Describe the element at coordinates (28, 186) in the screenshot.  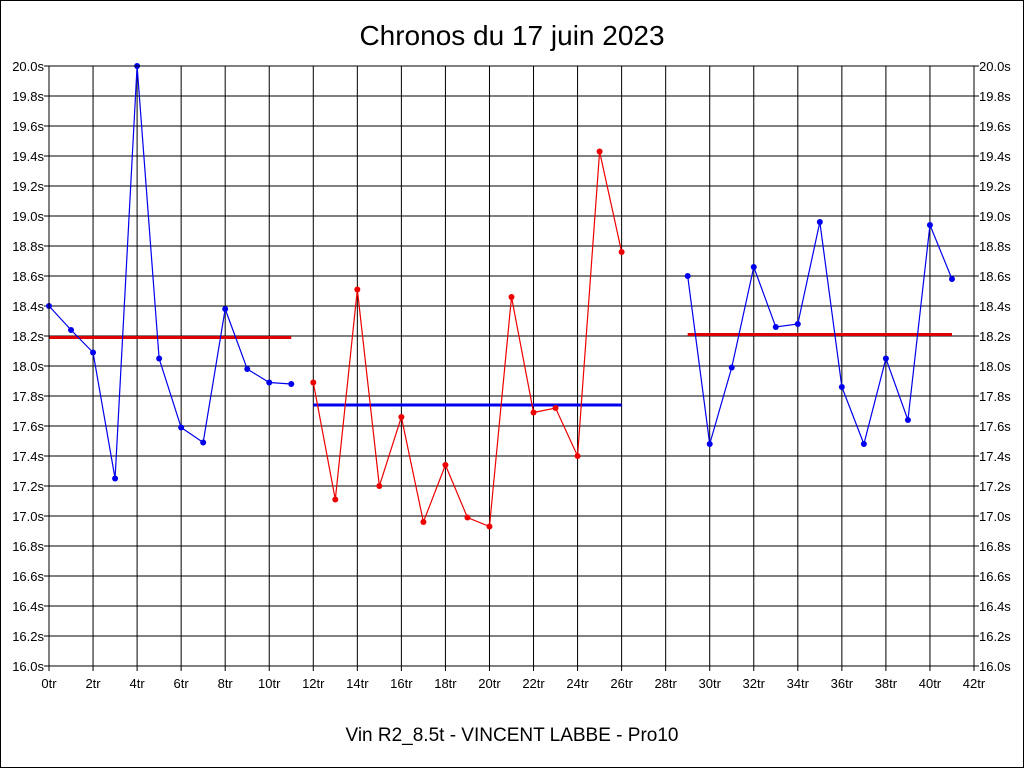
I see `y-tick-label-left: 19.2s` at that location.